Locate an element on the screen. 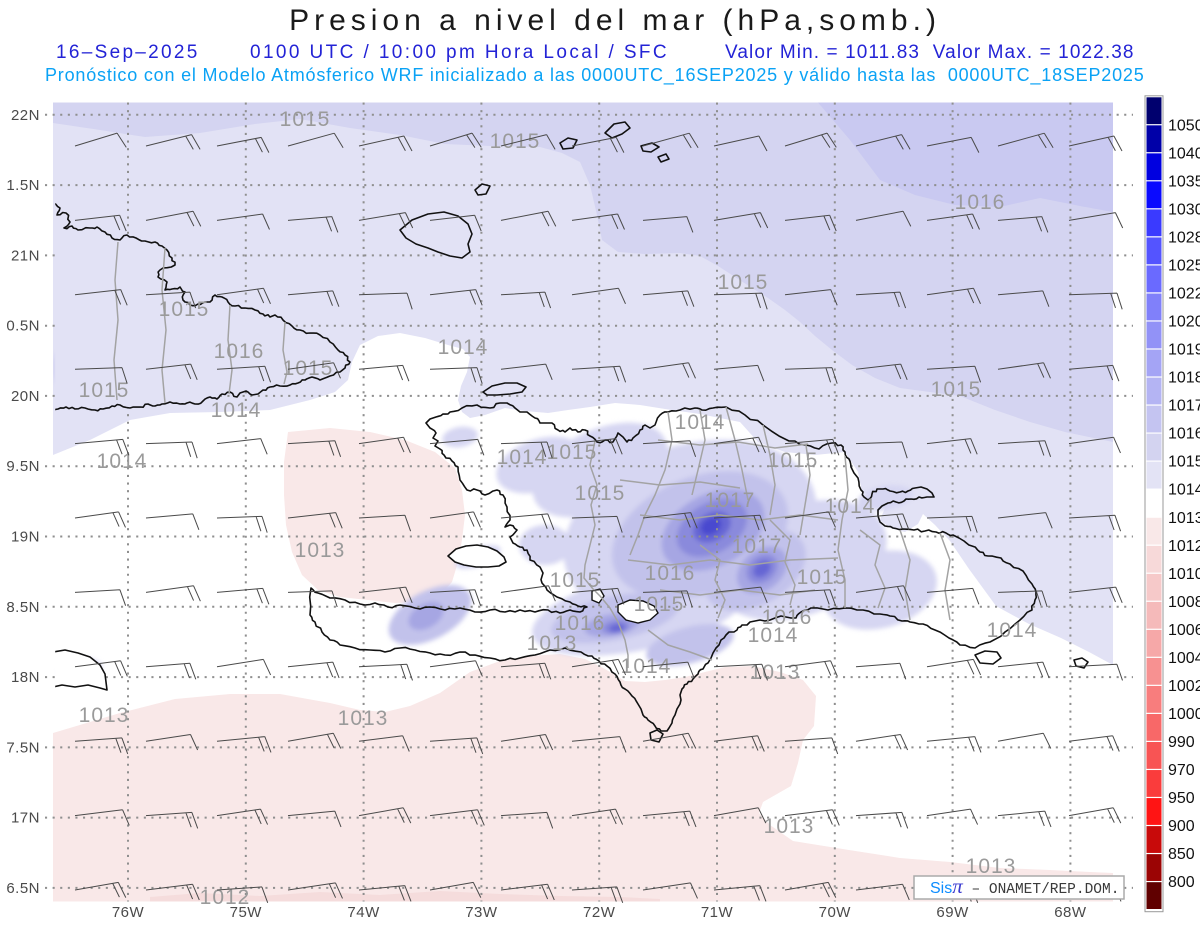 The height and width of the screenshot is (927, 1200). svg-text: 1018 is located at coordinates (1184, 378).